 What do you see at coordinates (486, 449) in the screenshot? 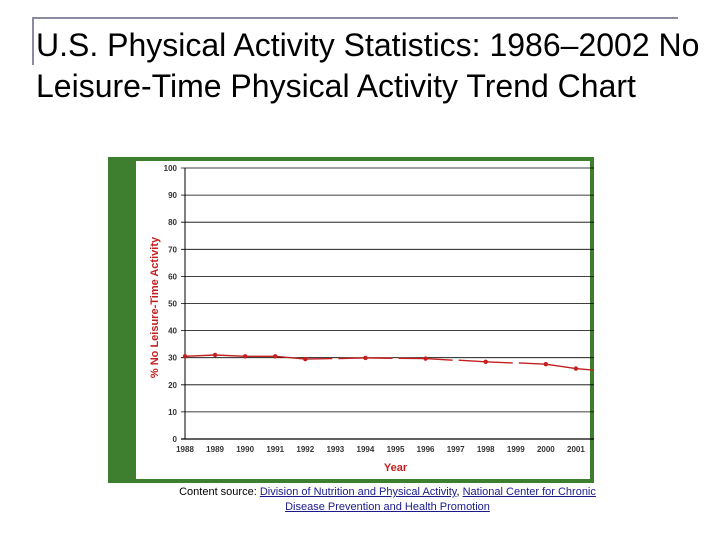
I see `x-tick-label: 1998` at bounding box center [486, 449].